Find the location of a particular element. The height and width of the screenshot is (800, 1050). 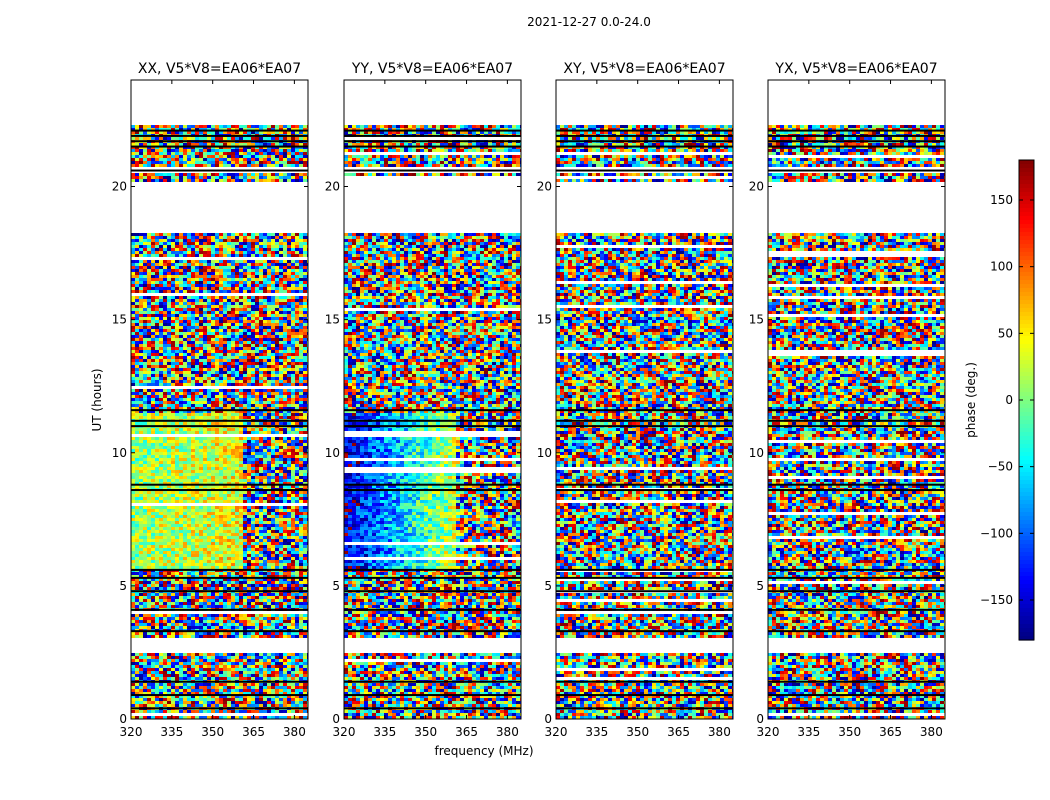

x-axis-label: frequency (MHz) is located at coordinates (483, 751).